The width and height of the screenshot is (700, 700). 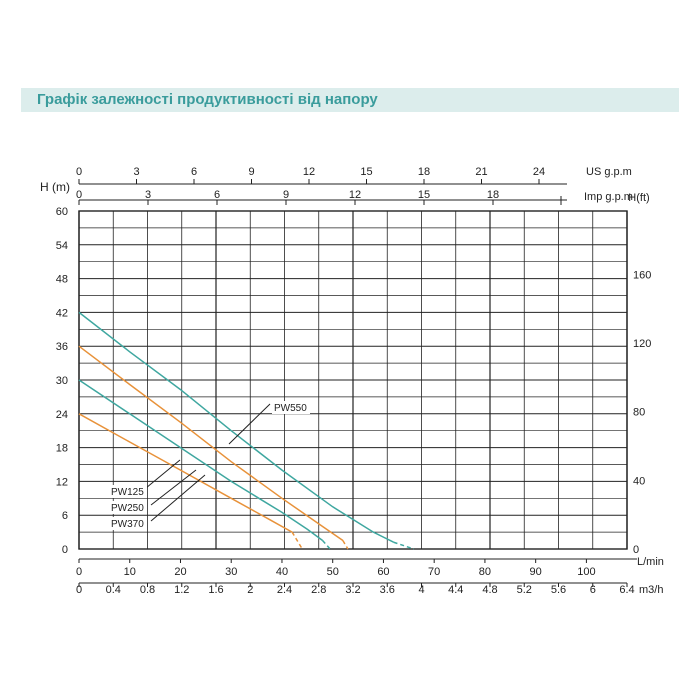 I want to click on annotation-label-pw250: PW250, so click(x=127, y=508).